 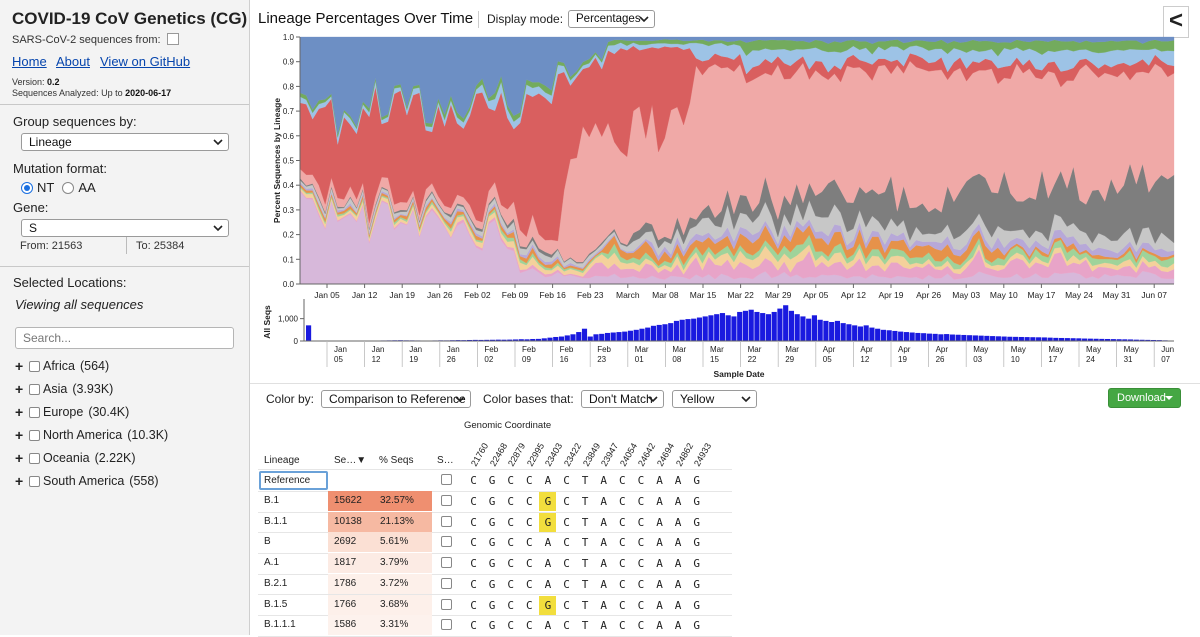 I want to click on color-bases-select: Don't Match, so click(x=622, y=399).